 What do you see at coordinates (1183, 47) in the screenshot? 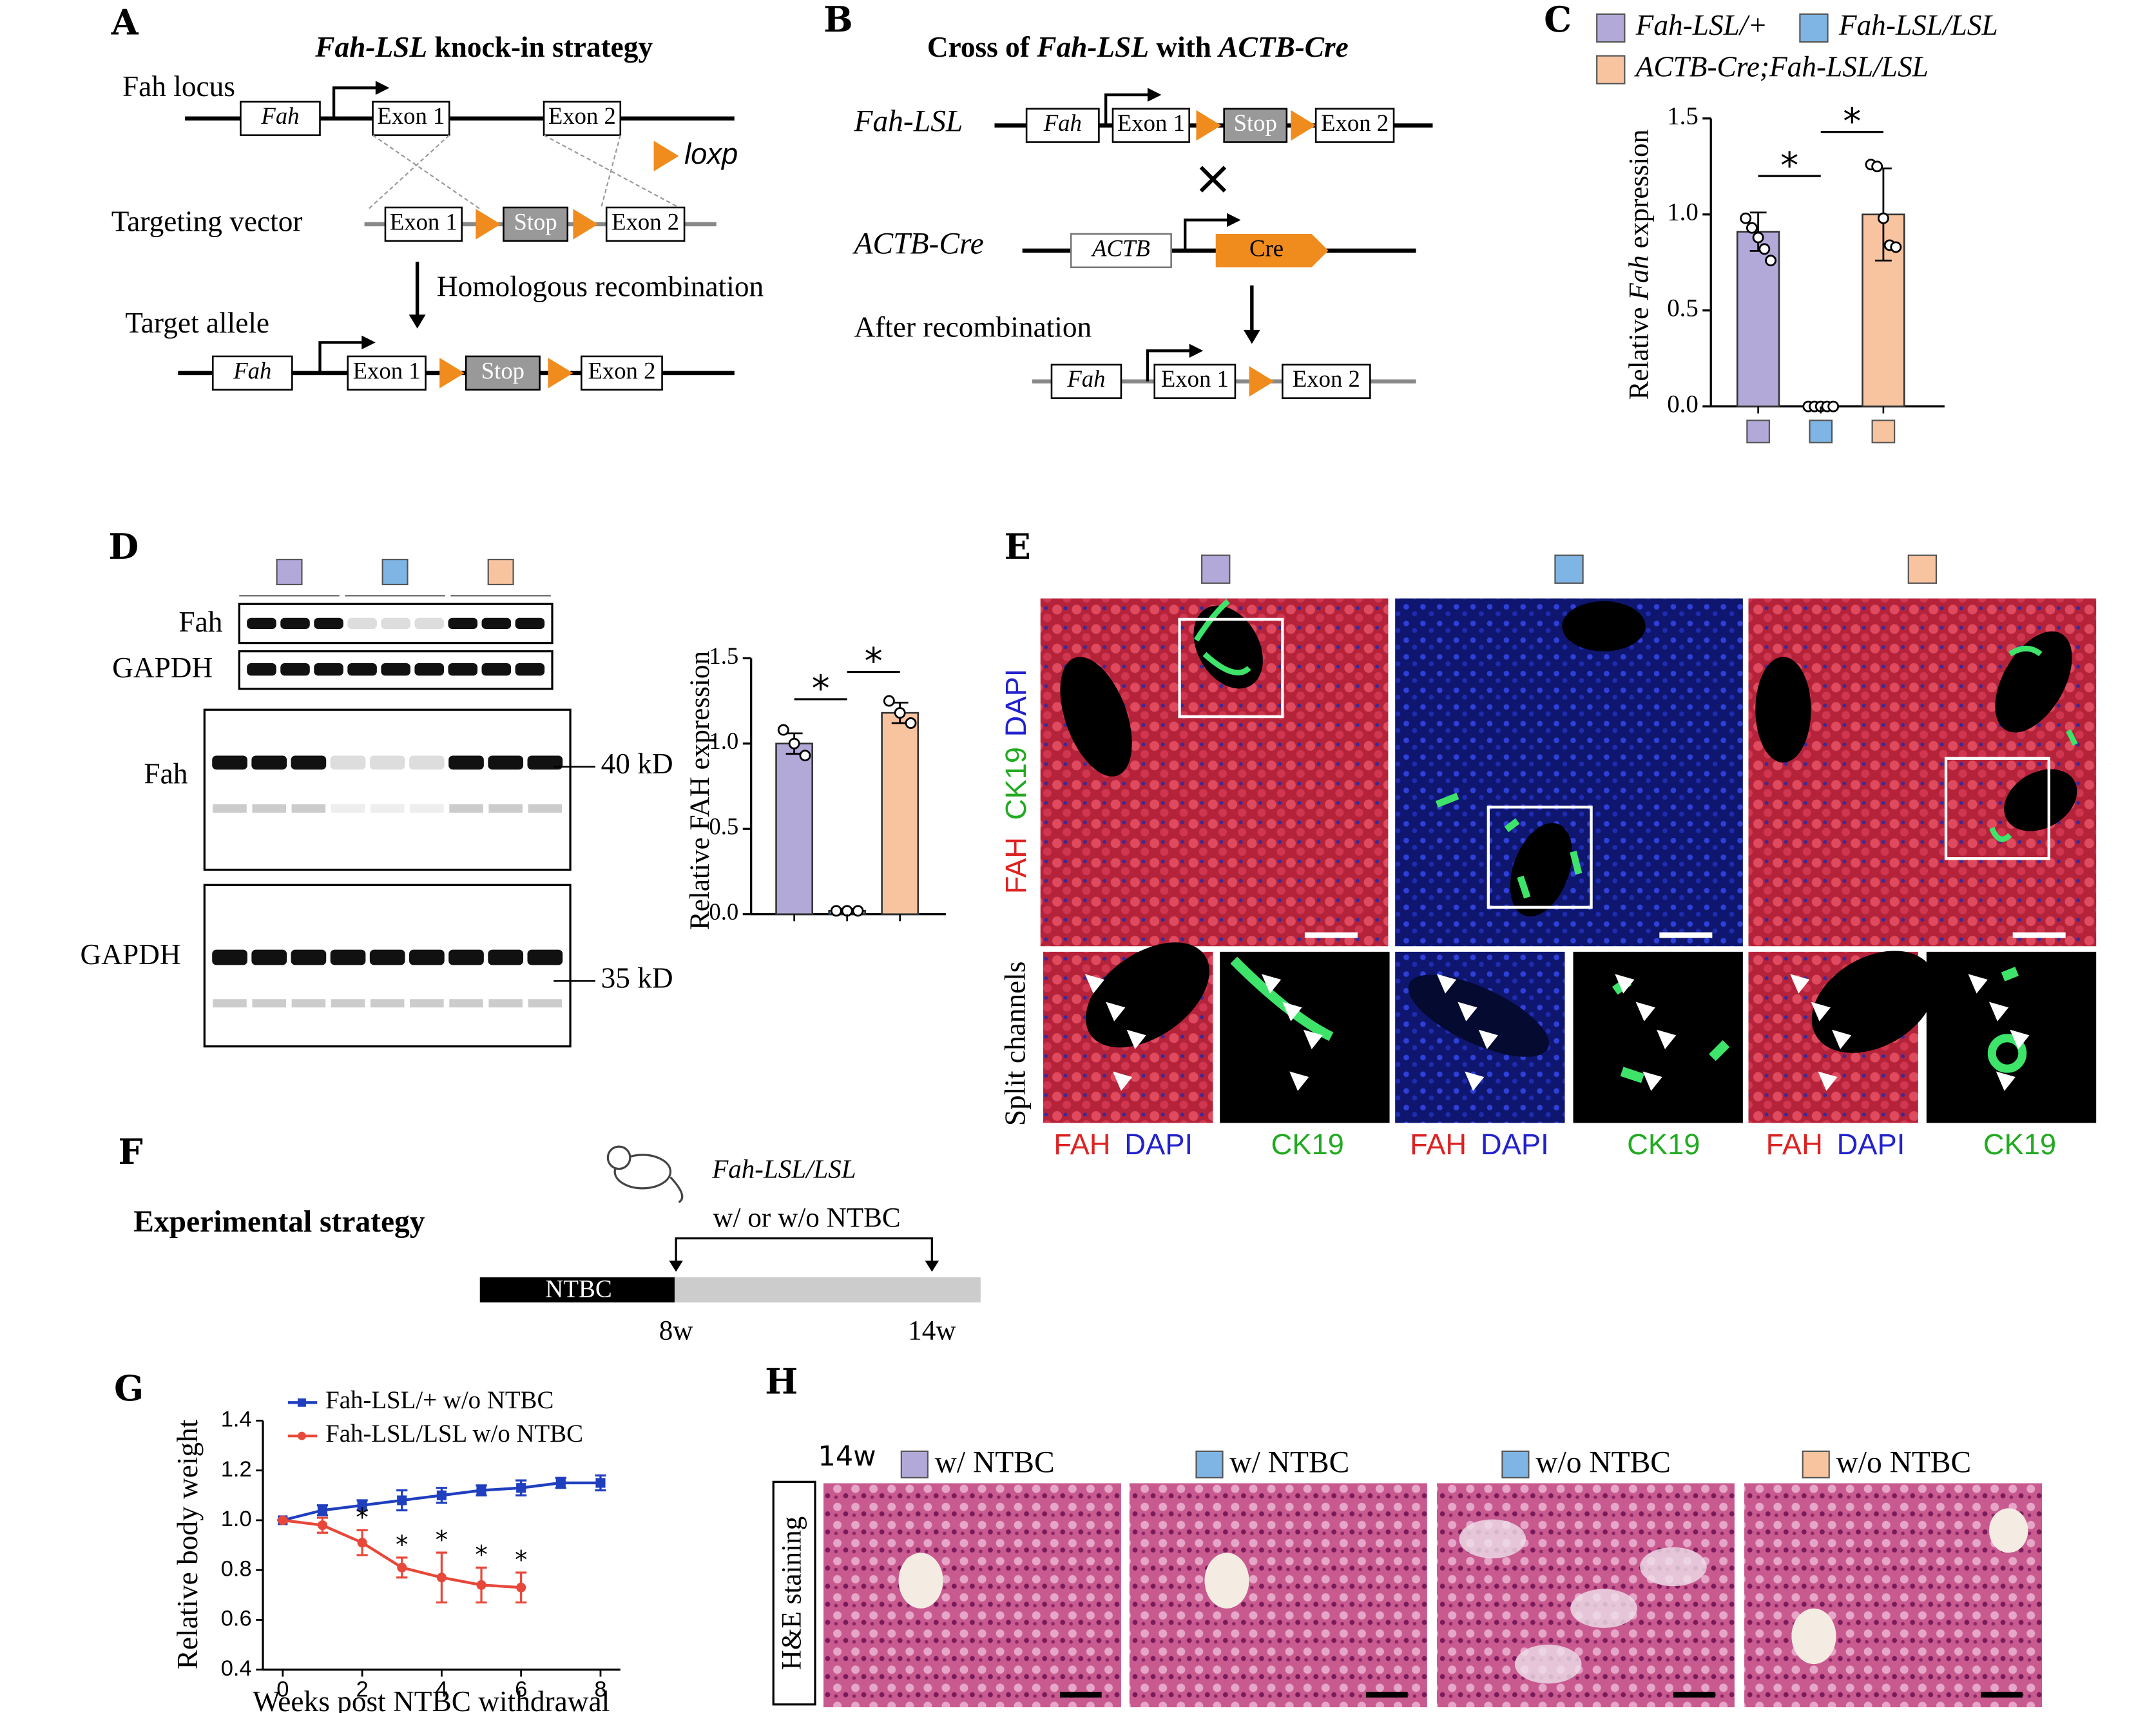
I see `text-part: with` at bounding box center [1183, 47].